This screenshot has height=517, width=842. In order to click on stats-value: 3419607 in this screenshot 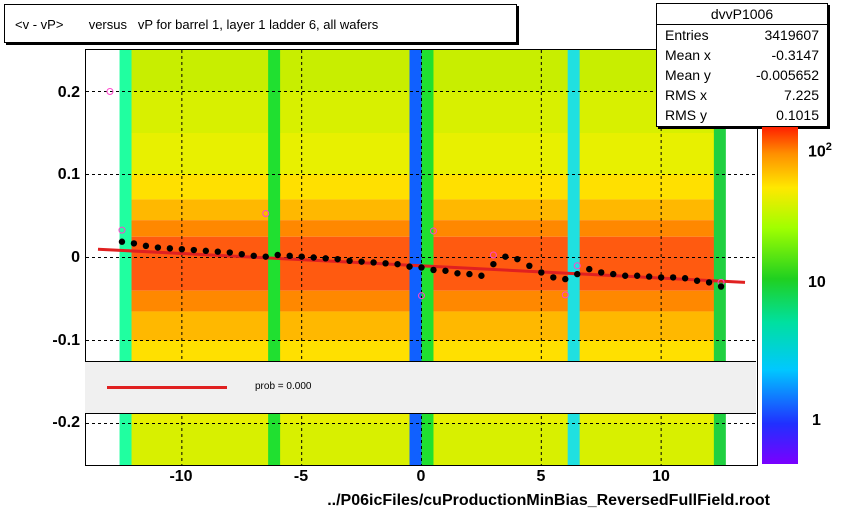, I will do `click(791, 35)`.